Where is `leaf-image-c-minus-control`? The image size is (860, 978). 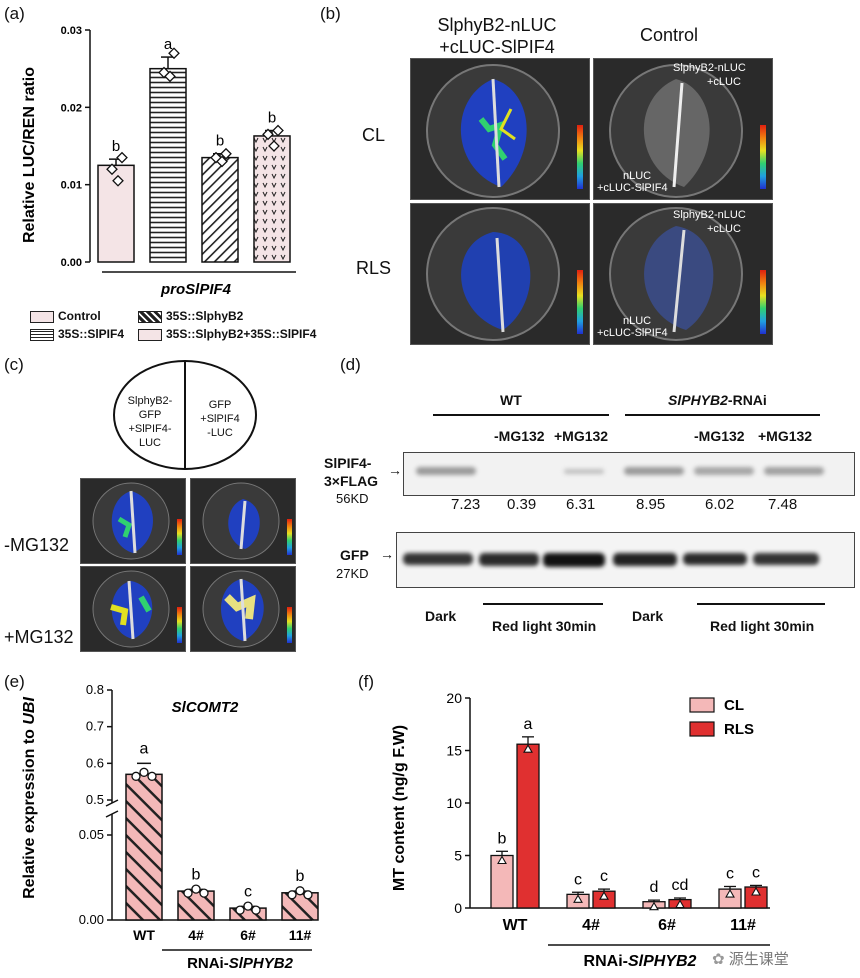 leaf-image-c-minus-control is located at coordinates (243, 521).